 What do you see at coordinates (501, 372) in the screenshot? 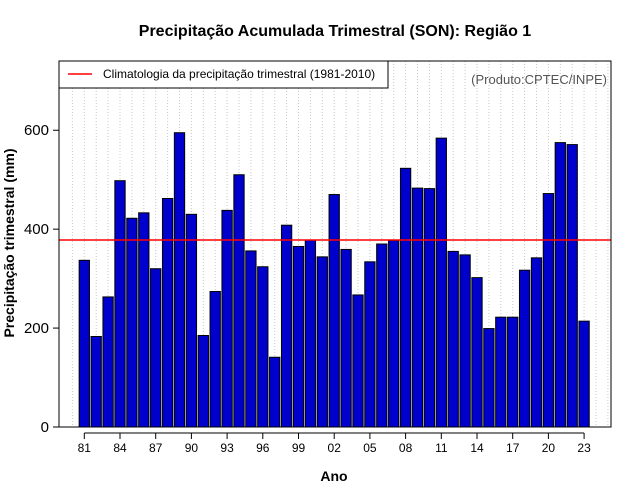
I see `bar-2016` at bounding box center [501, 372].